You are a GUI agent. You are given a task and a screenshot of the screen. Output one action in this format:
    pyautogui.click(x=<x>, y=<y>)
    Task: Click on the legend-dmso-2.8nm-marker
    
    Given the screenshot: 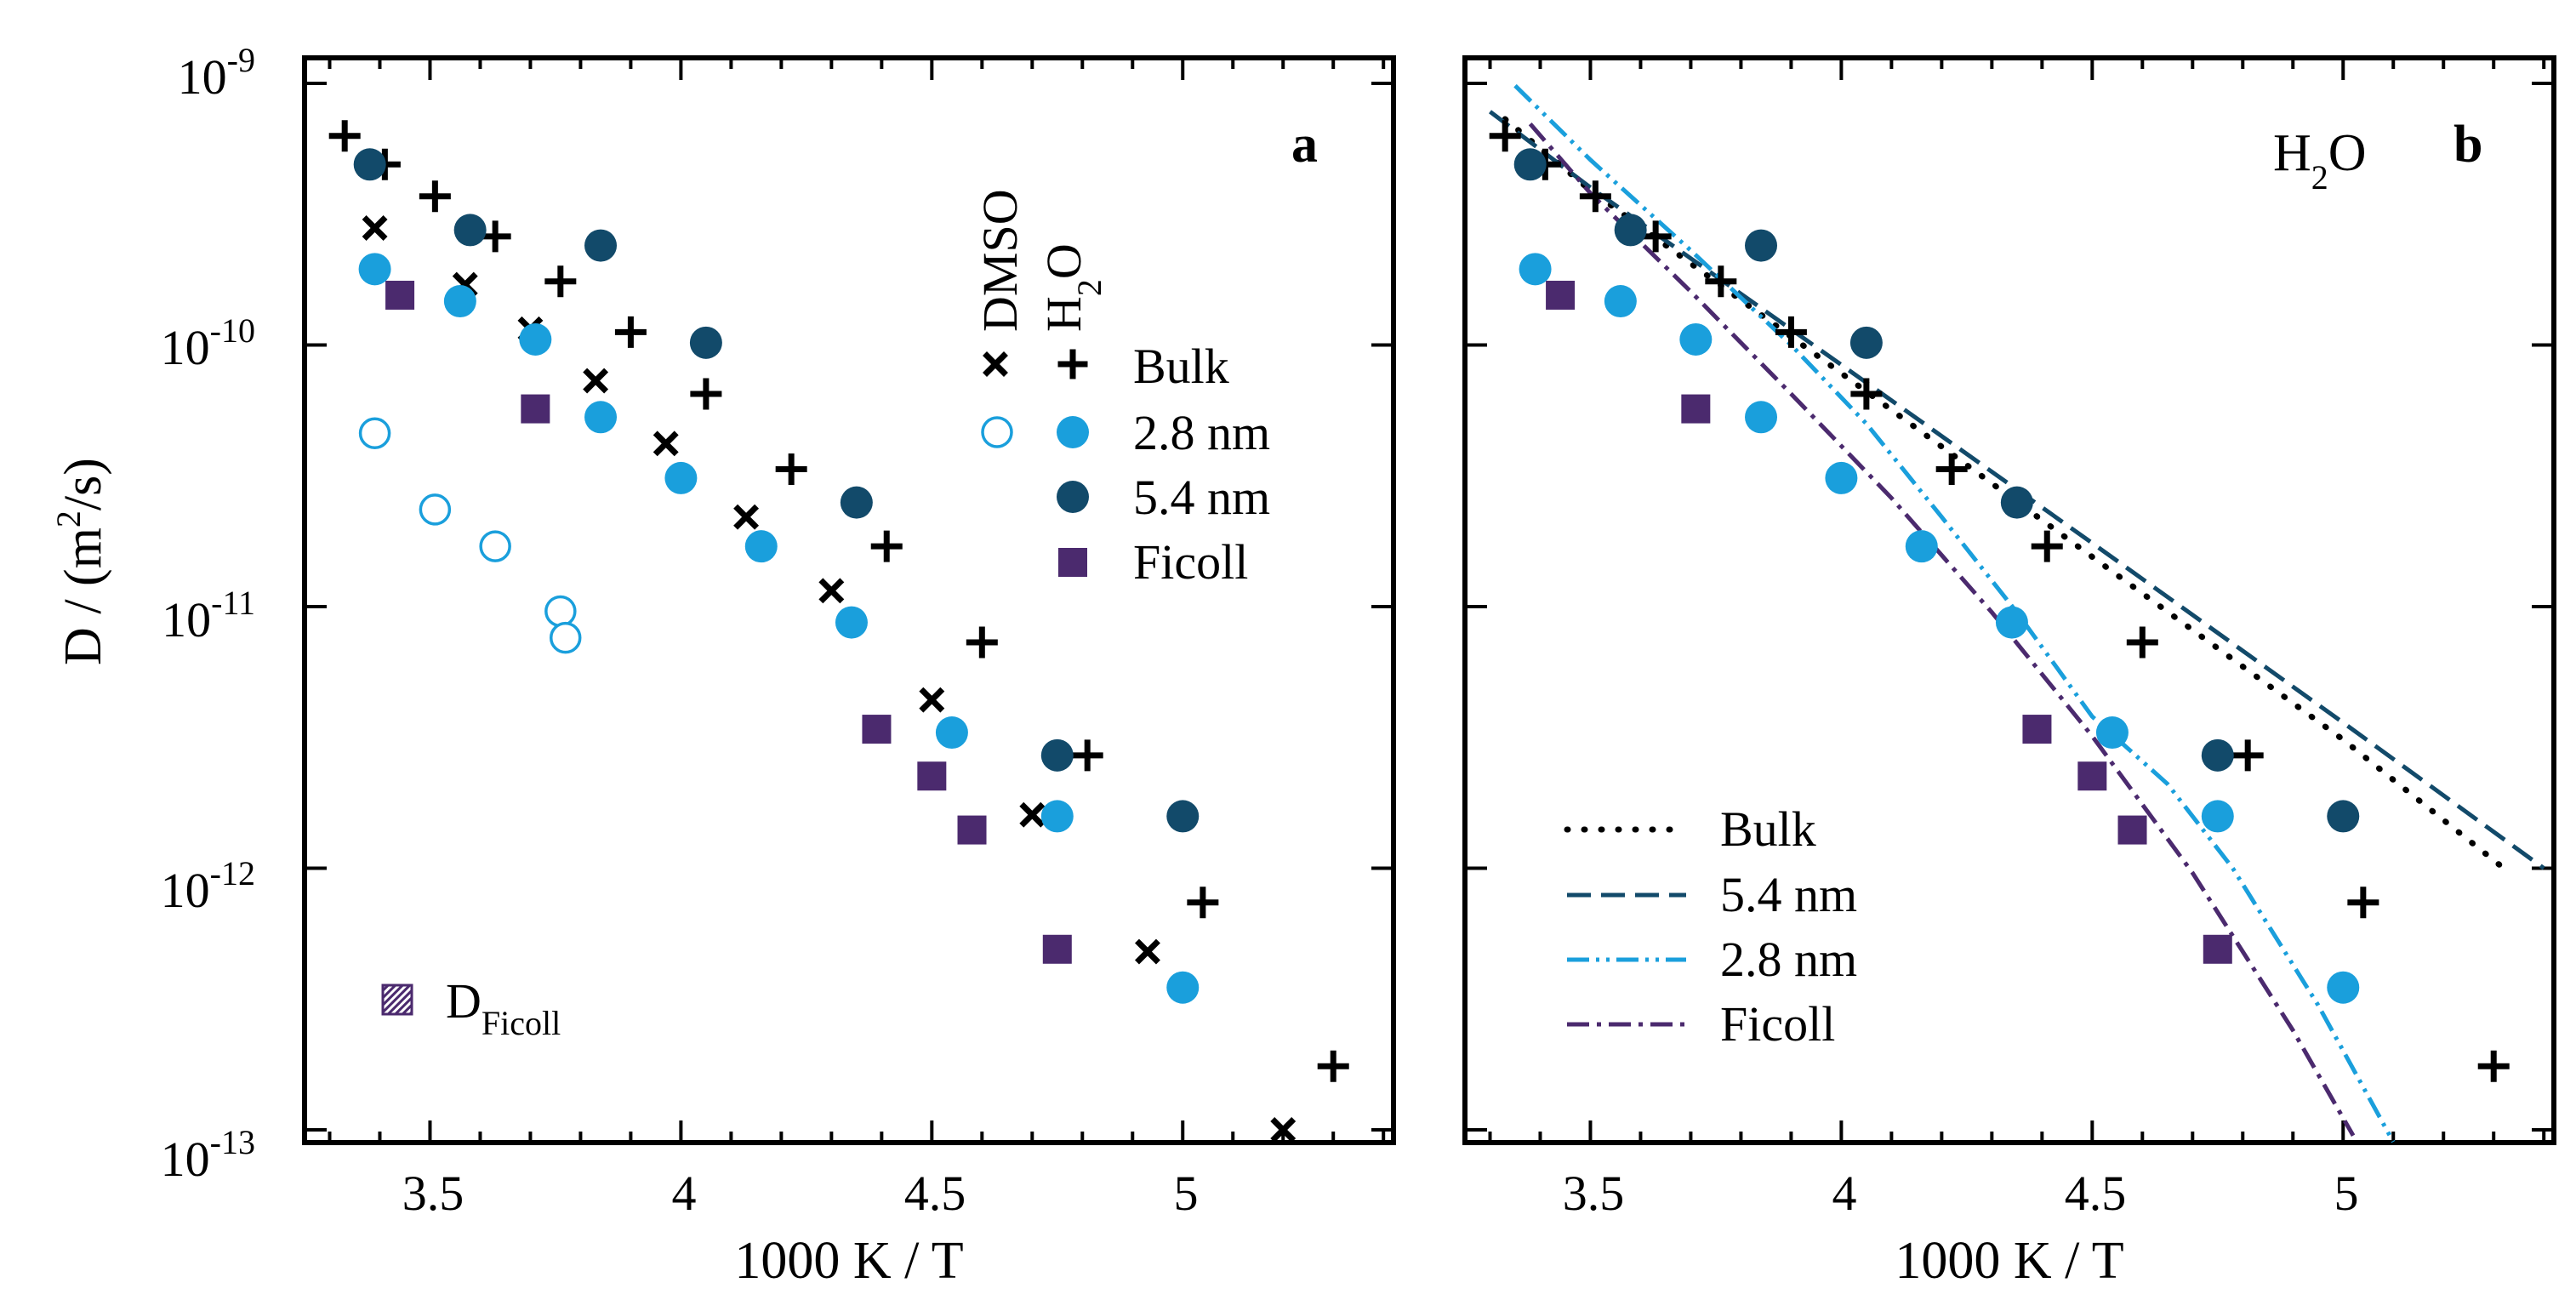 What is the action you would take?
    pyautogui.click(x=997, y=432)
    